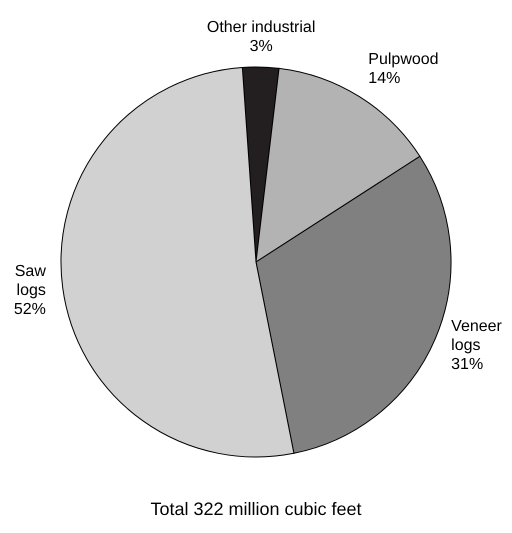 This screenshot has width=512, height=533. Describe the element at coordinates (403, 59) in the screenshot. I see `slice-label: Pulpwood` at that location.